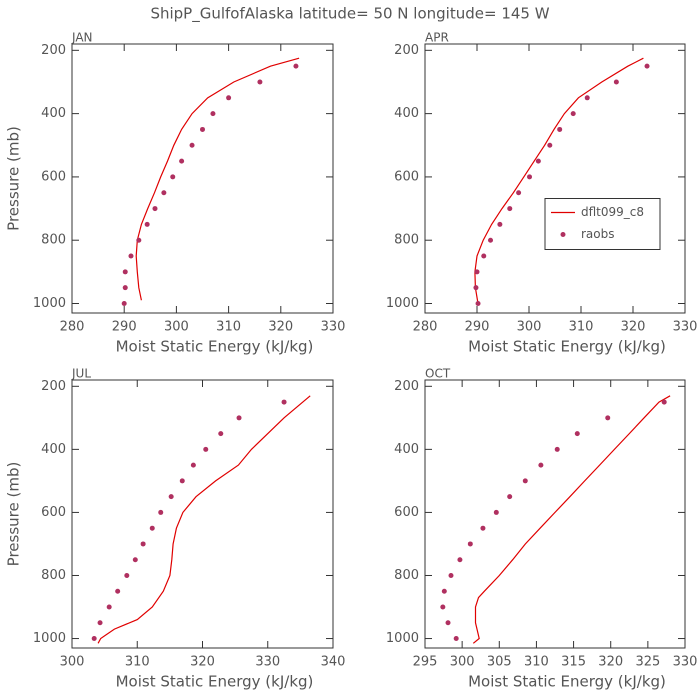 The height and width of the screenshot is (700, 700). What do you see at coordinates (602, 224) in the screenshot?
I see `legend-box` at bounding box center [602, 224].